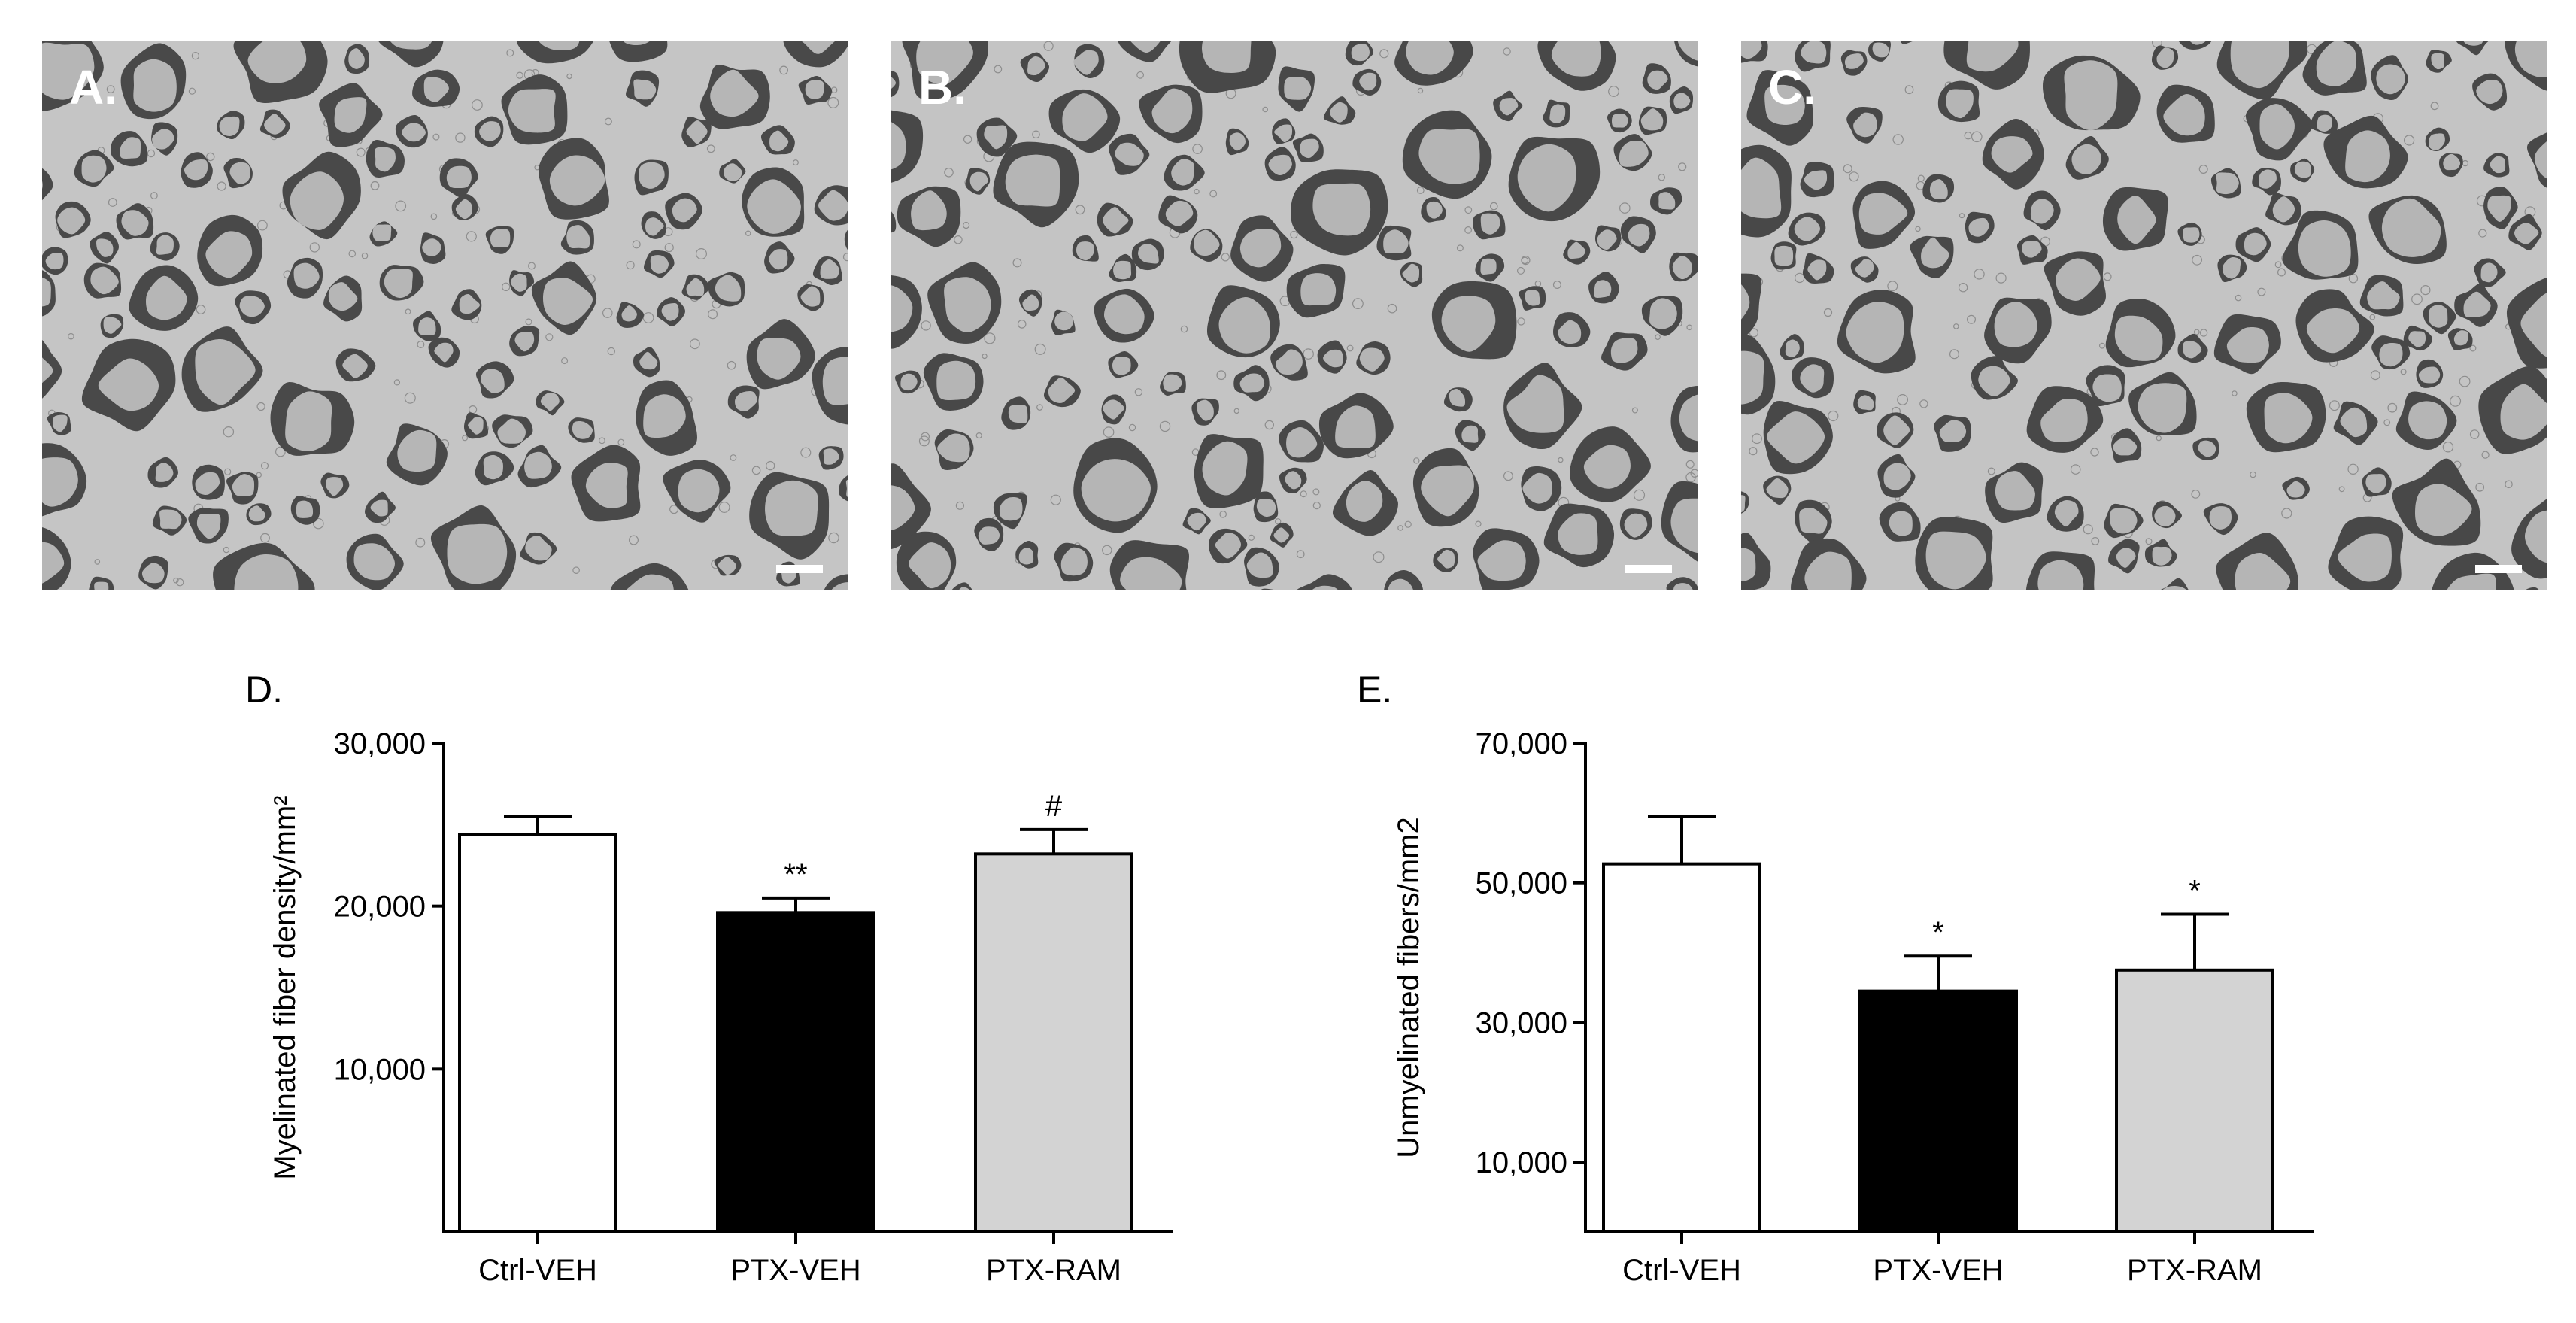 Image resolution: width=2576 pixels, height=1323 pixels. I want to click on significance-marker: **, so click(795, 874).